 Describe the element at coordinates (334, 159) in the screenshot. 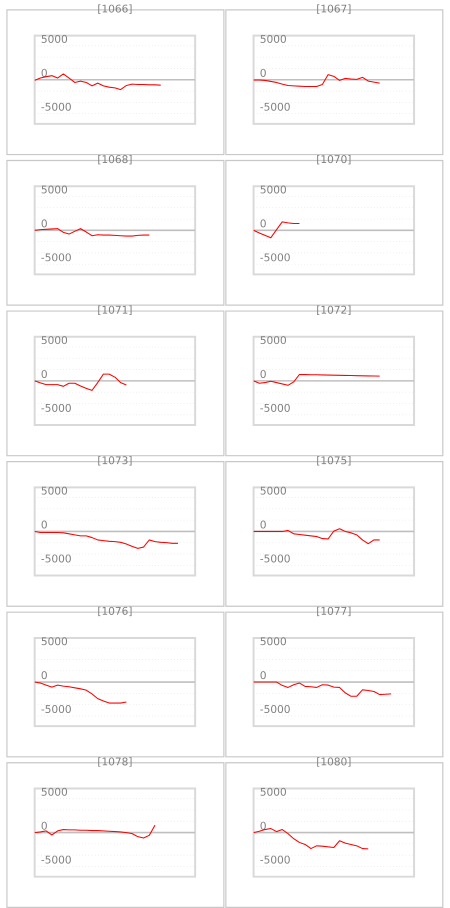

I see `chart-title: [1070]` at that location.